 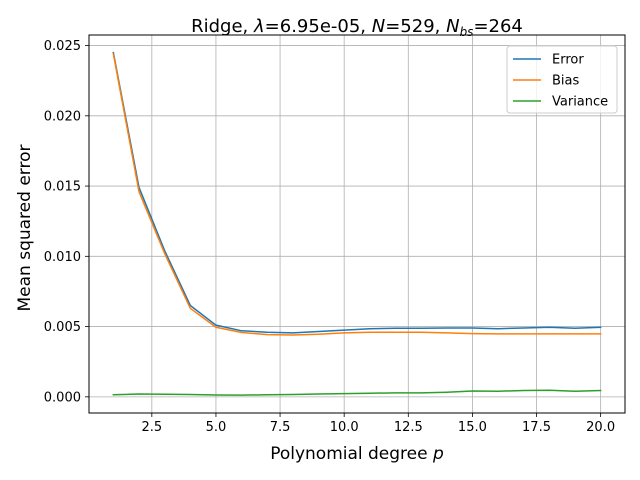 I want to click on legend-label-bias: Bias, so click(x=565, y=81).